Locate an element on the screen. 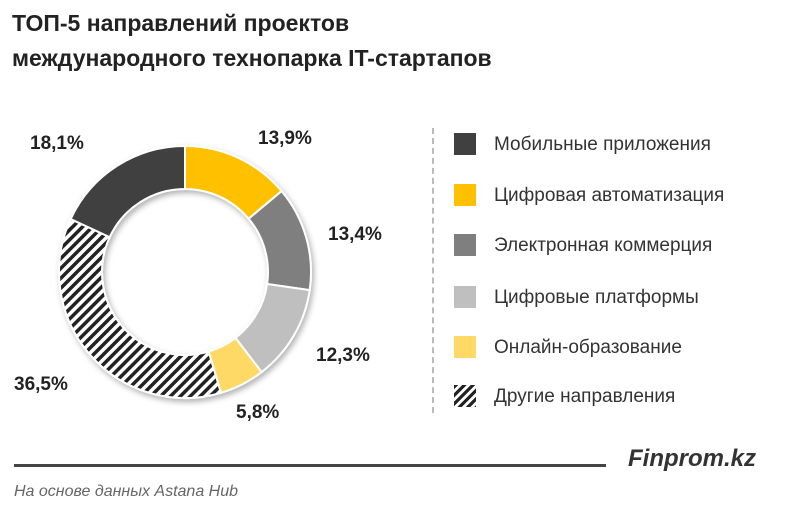  footer-rule is located at coordinates (310, 465).